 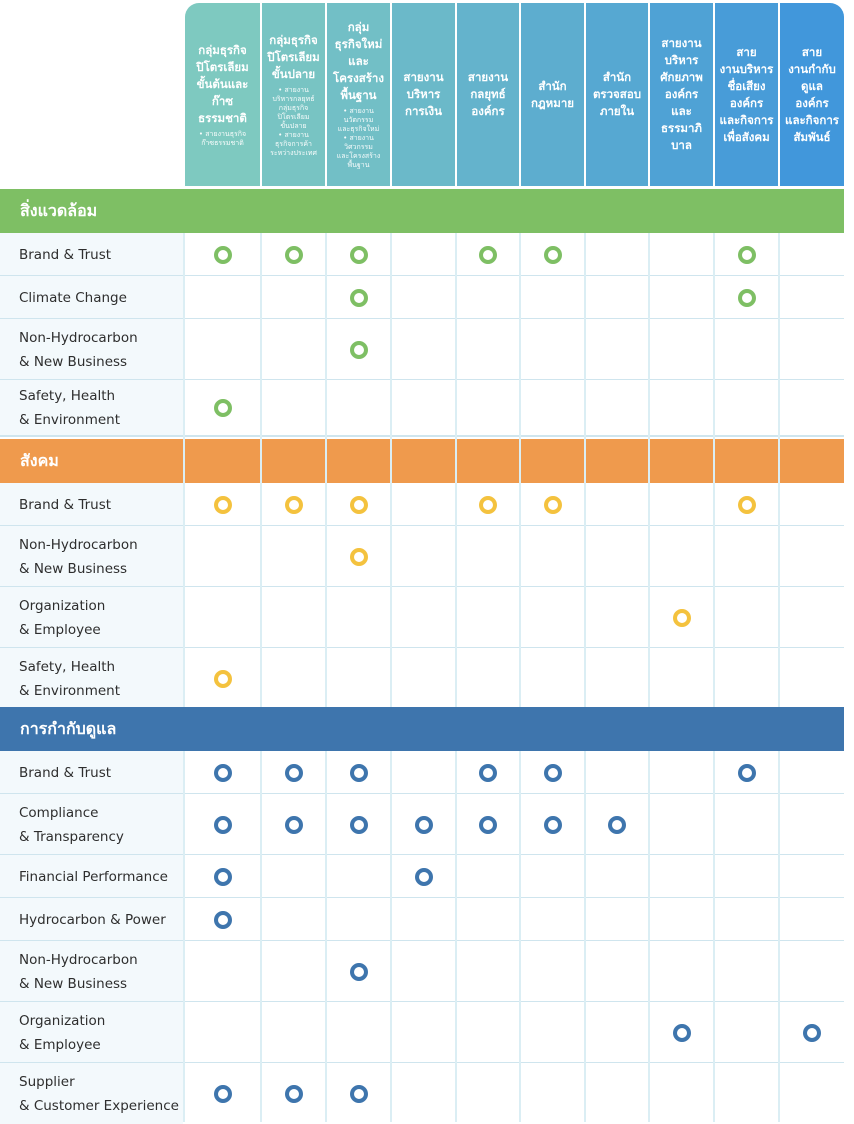 What do you see at coordinates (422, 211) in the screenshot?
I see `section-header: สิ่งแวดล้อม` at bounding box center [422, 211].